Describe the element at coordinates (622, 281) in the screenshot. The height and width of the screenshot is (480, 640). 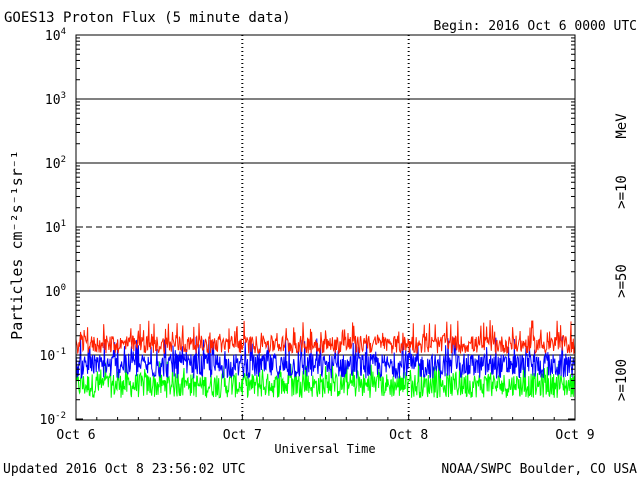
I see `legend-series-ge50: >=50` at that location.